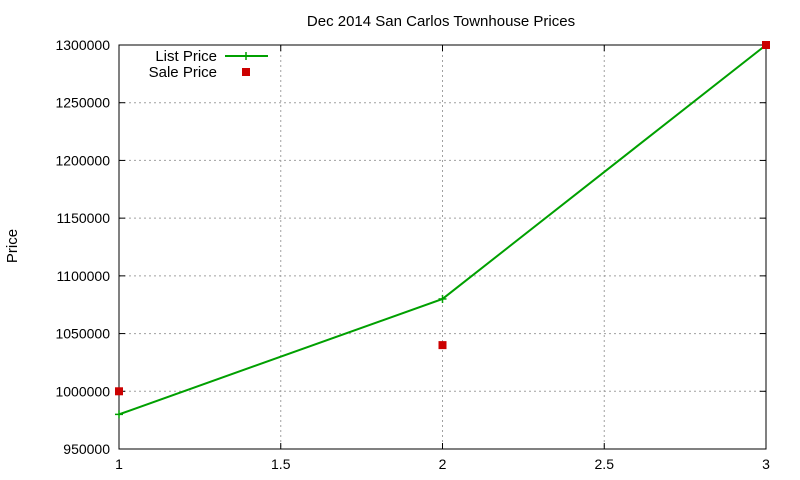 This screenshot has width=800, height=480. Describe the element at coordinates (119, 464) in the screenshot. I see `x-tick-label: 1` at that location.